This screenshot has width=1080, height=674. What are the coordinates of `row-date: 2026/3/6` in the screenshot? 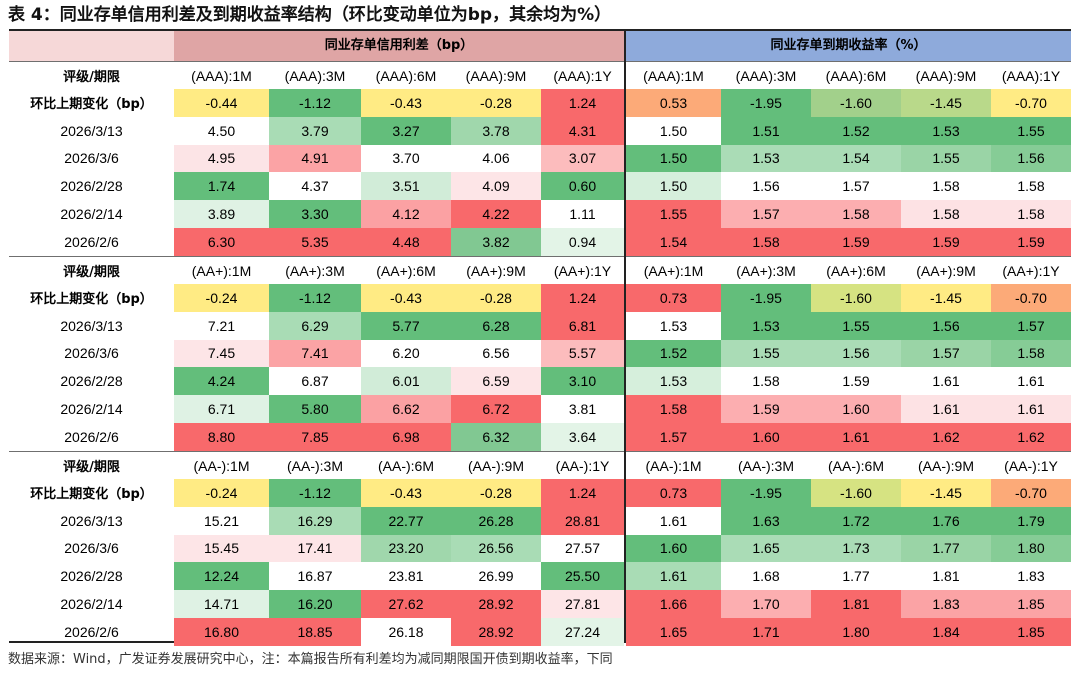 It's located at (91, 548).